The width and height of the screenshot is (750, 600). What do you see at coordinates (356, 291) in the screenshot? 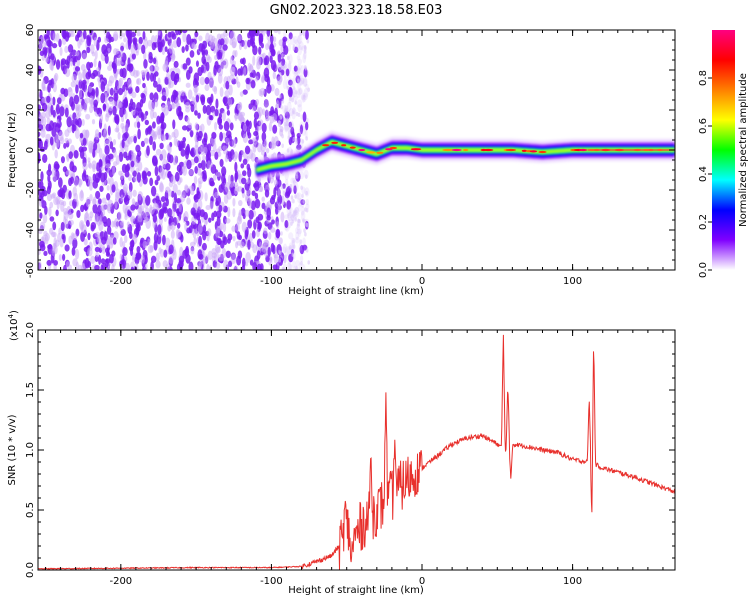
I see `spectrogram-x-label: Height of straight line (km)` at bounding box center [356, 291].